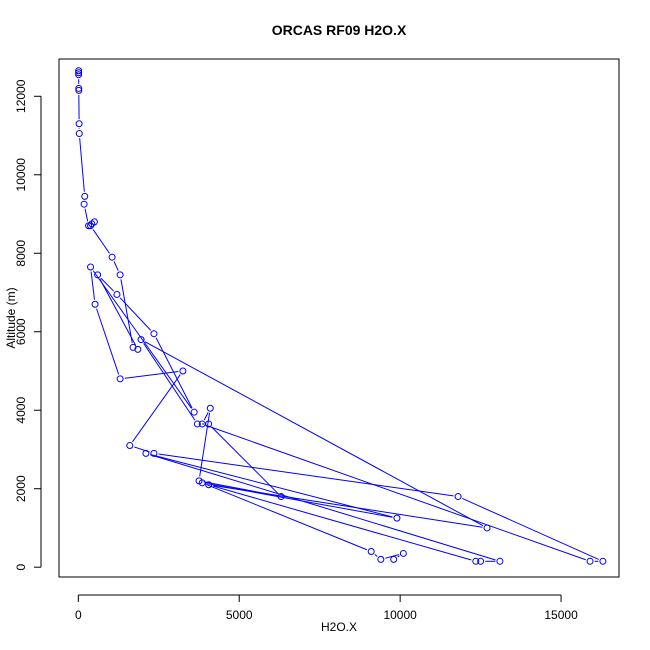 The height and width of the screenshot is (650, 650). I want to click on y-tick-label: 4000, so click(21, 410).